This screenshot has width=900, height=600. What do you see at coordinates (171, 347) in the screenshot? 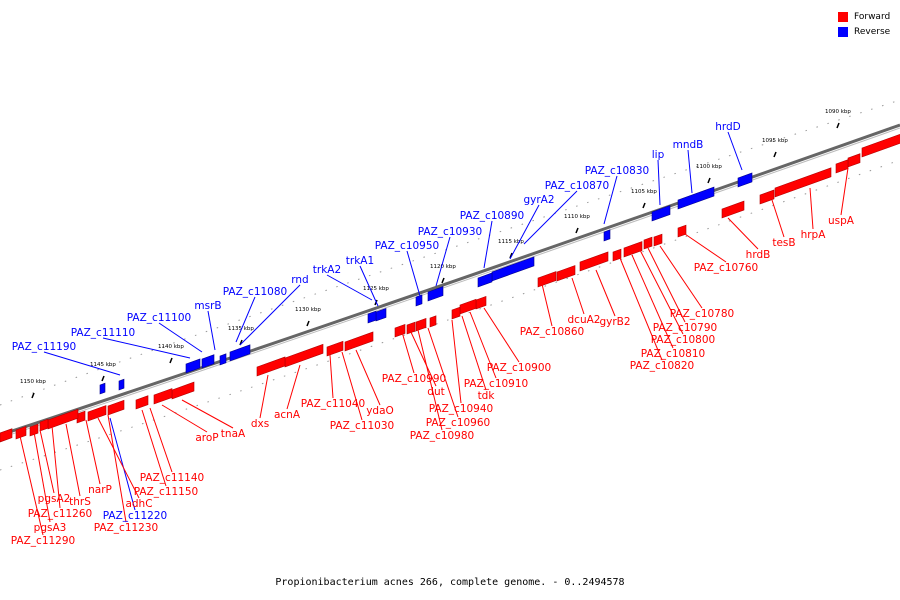
I see `kbp-tick-label: 1140 kbp` at bounding box center [171, 347].